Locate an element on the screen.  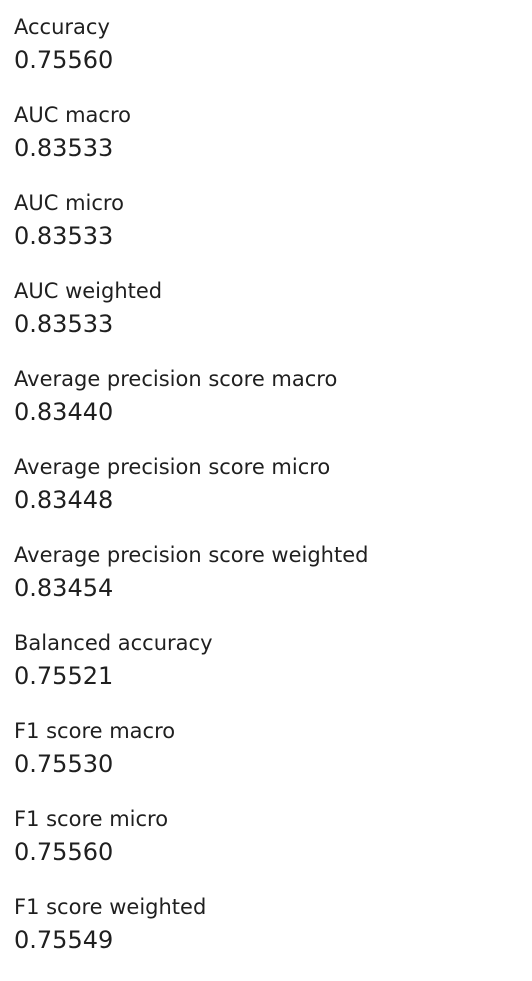
metric-value: 0.75530 is located at coordinates (64, 764).